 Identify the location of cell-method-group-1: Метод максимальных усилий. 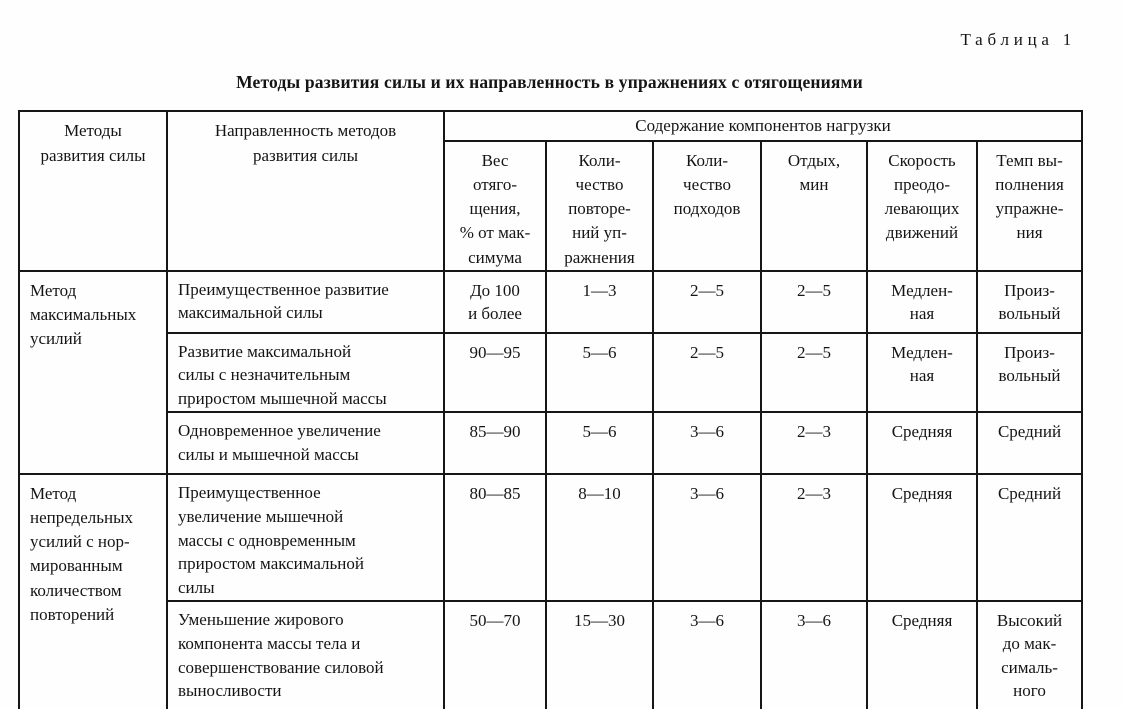
(93, 372).